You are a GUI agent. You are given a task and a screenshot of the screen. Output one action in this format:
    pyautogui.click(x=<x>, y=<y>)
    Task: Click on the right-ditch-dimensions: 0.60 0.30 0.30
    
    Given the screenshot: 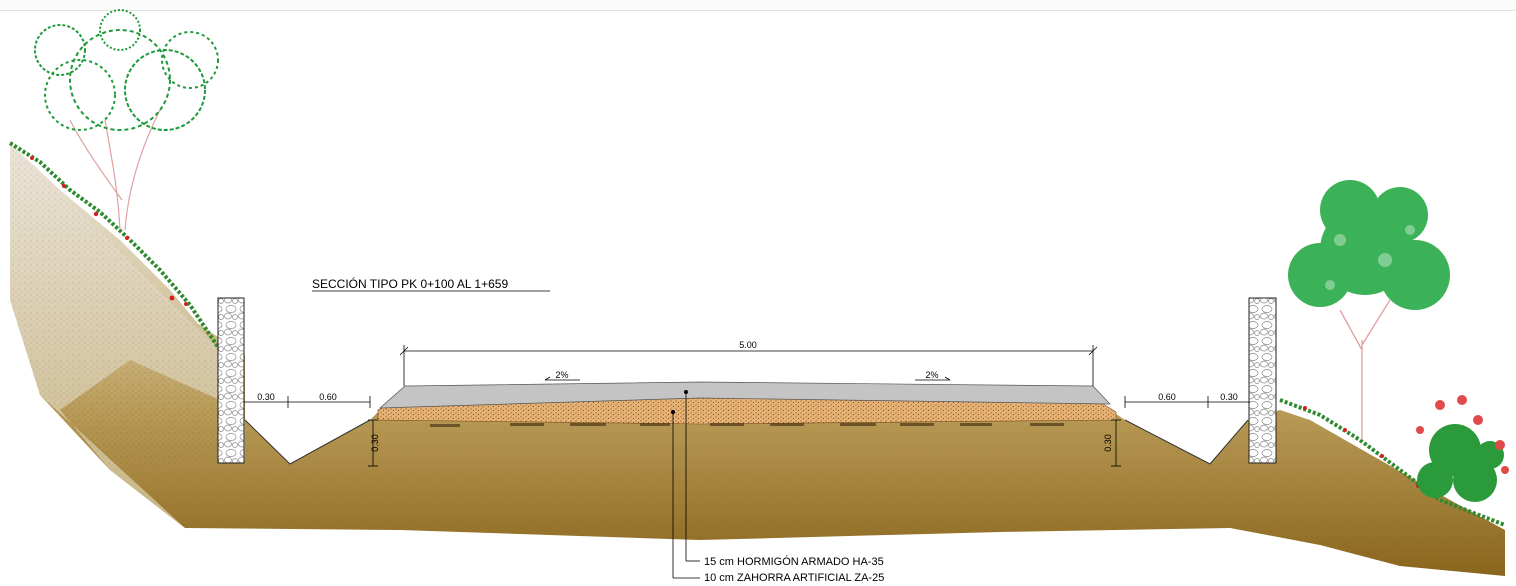 What is the action you would take?
    pyautogui.click(x=1176, y=429)
    